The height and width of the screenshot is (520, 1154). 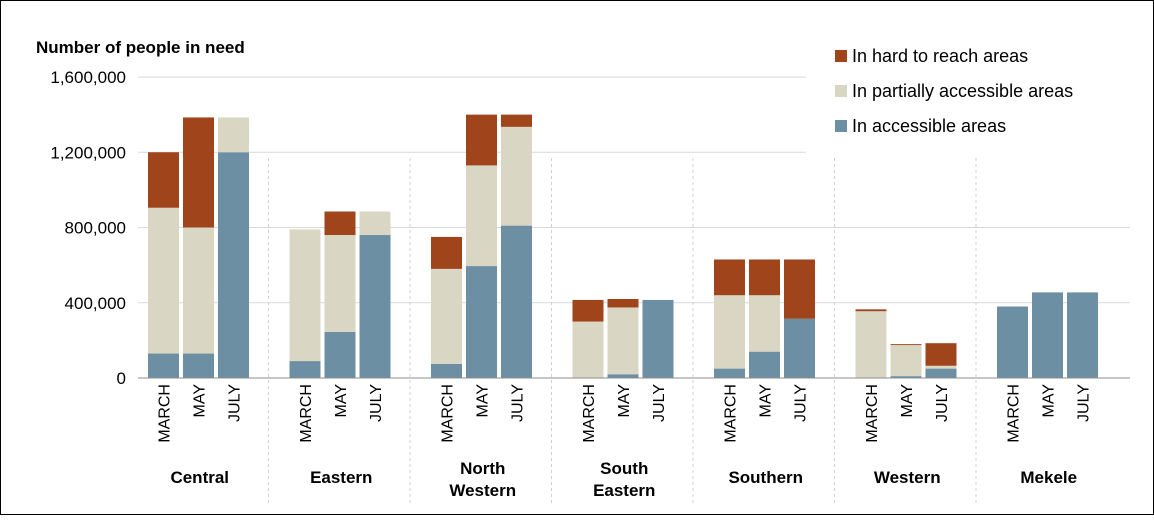 I want to click on bar-southern-march-in-hard-to-reach-areas, so click(x=729, y=277).